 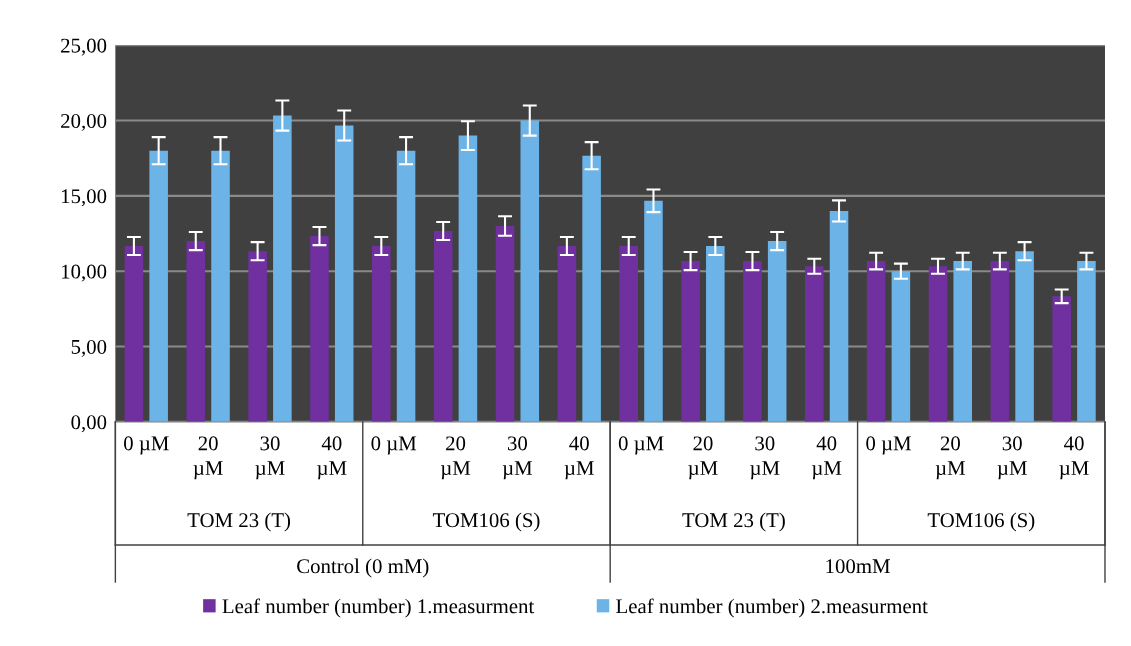 What do you see at coordinates (84, 122) in the screenshot?
I see `y-tick-label: 20,00` at bounding box center [84, 122].